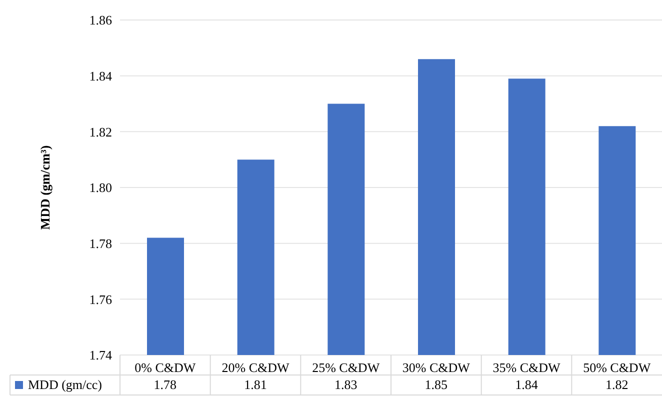 Image resolution: width=662 pixels, height=403 pixels. Describe the element at coordinates (100, 132) in the screenshot. I see `y-tick-label: 1.82` at that location.